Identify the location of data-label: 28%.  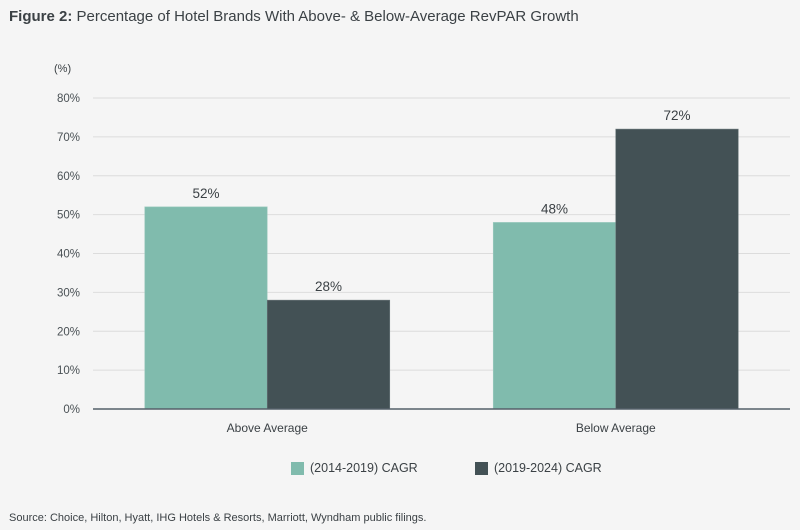
(328, 286).